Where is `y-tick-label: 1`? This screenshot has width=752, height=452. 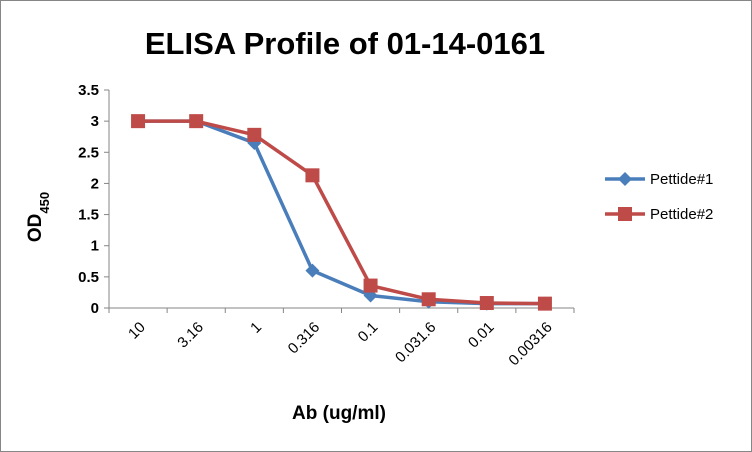
y-tick-label: 1 is located at coordinates (95, 246).